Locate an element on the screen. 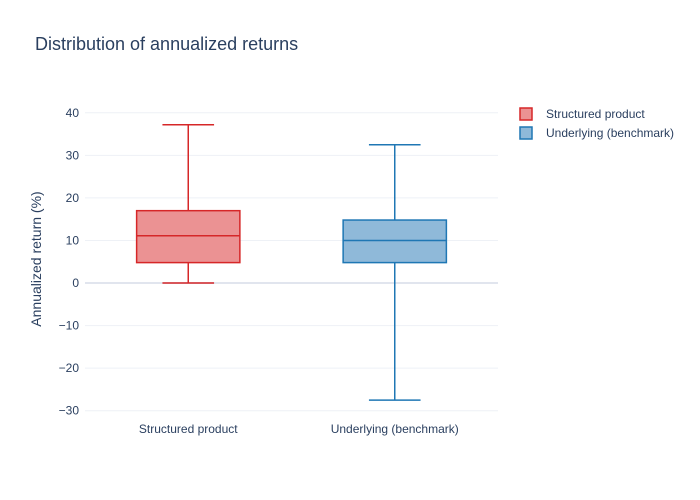  x-tick-label: Structured product is located at coordinates (188, 429).